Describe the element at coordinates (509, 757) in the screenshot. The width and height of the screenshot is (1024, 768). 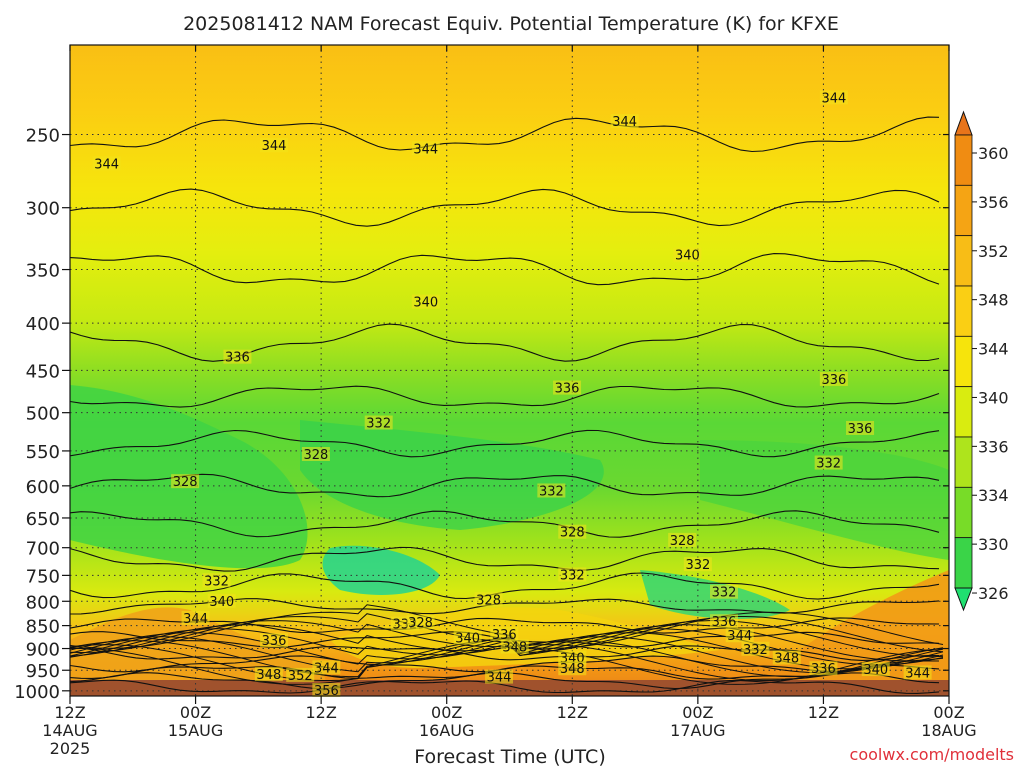
I see `x-axis-title: Forecast Time (UTC)` at that location.